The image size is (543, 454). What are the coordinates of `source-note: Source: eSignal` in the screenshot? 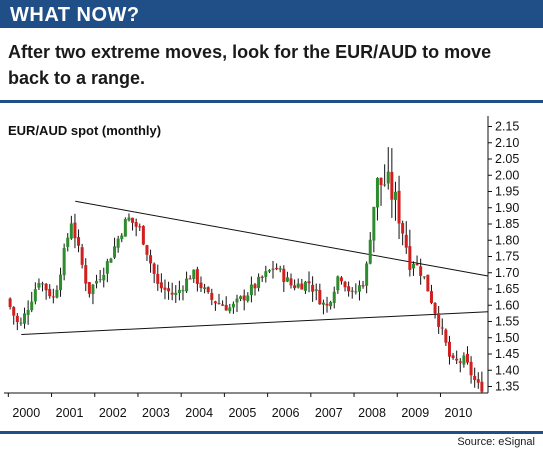 It's located at (496, 442).